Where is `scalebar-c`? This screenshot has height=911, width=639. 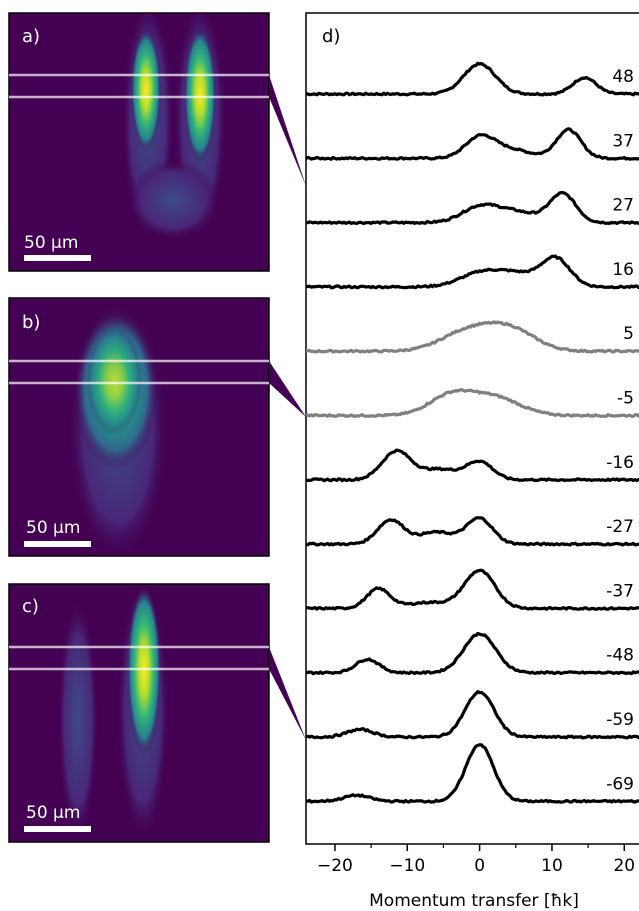
scalebar-c is located at coordinates (57, 829).